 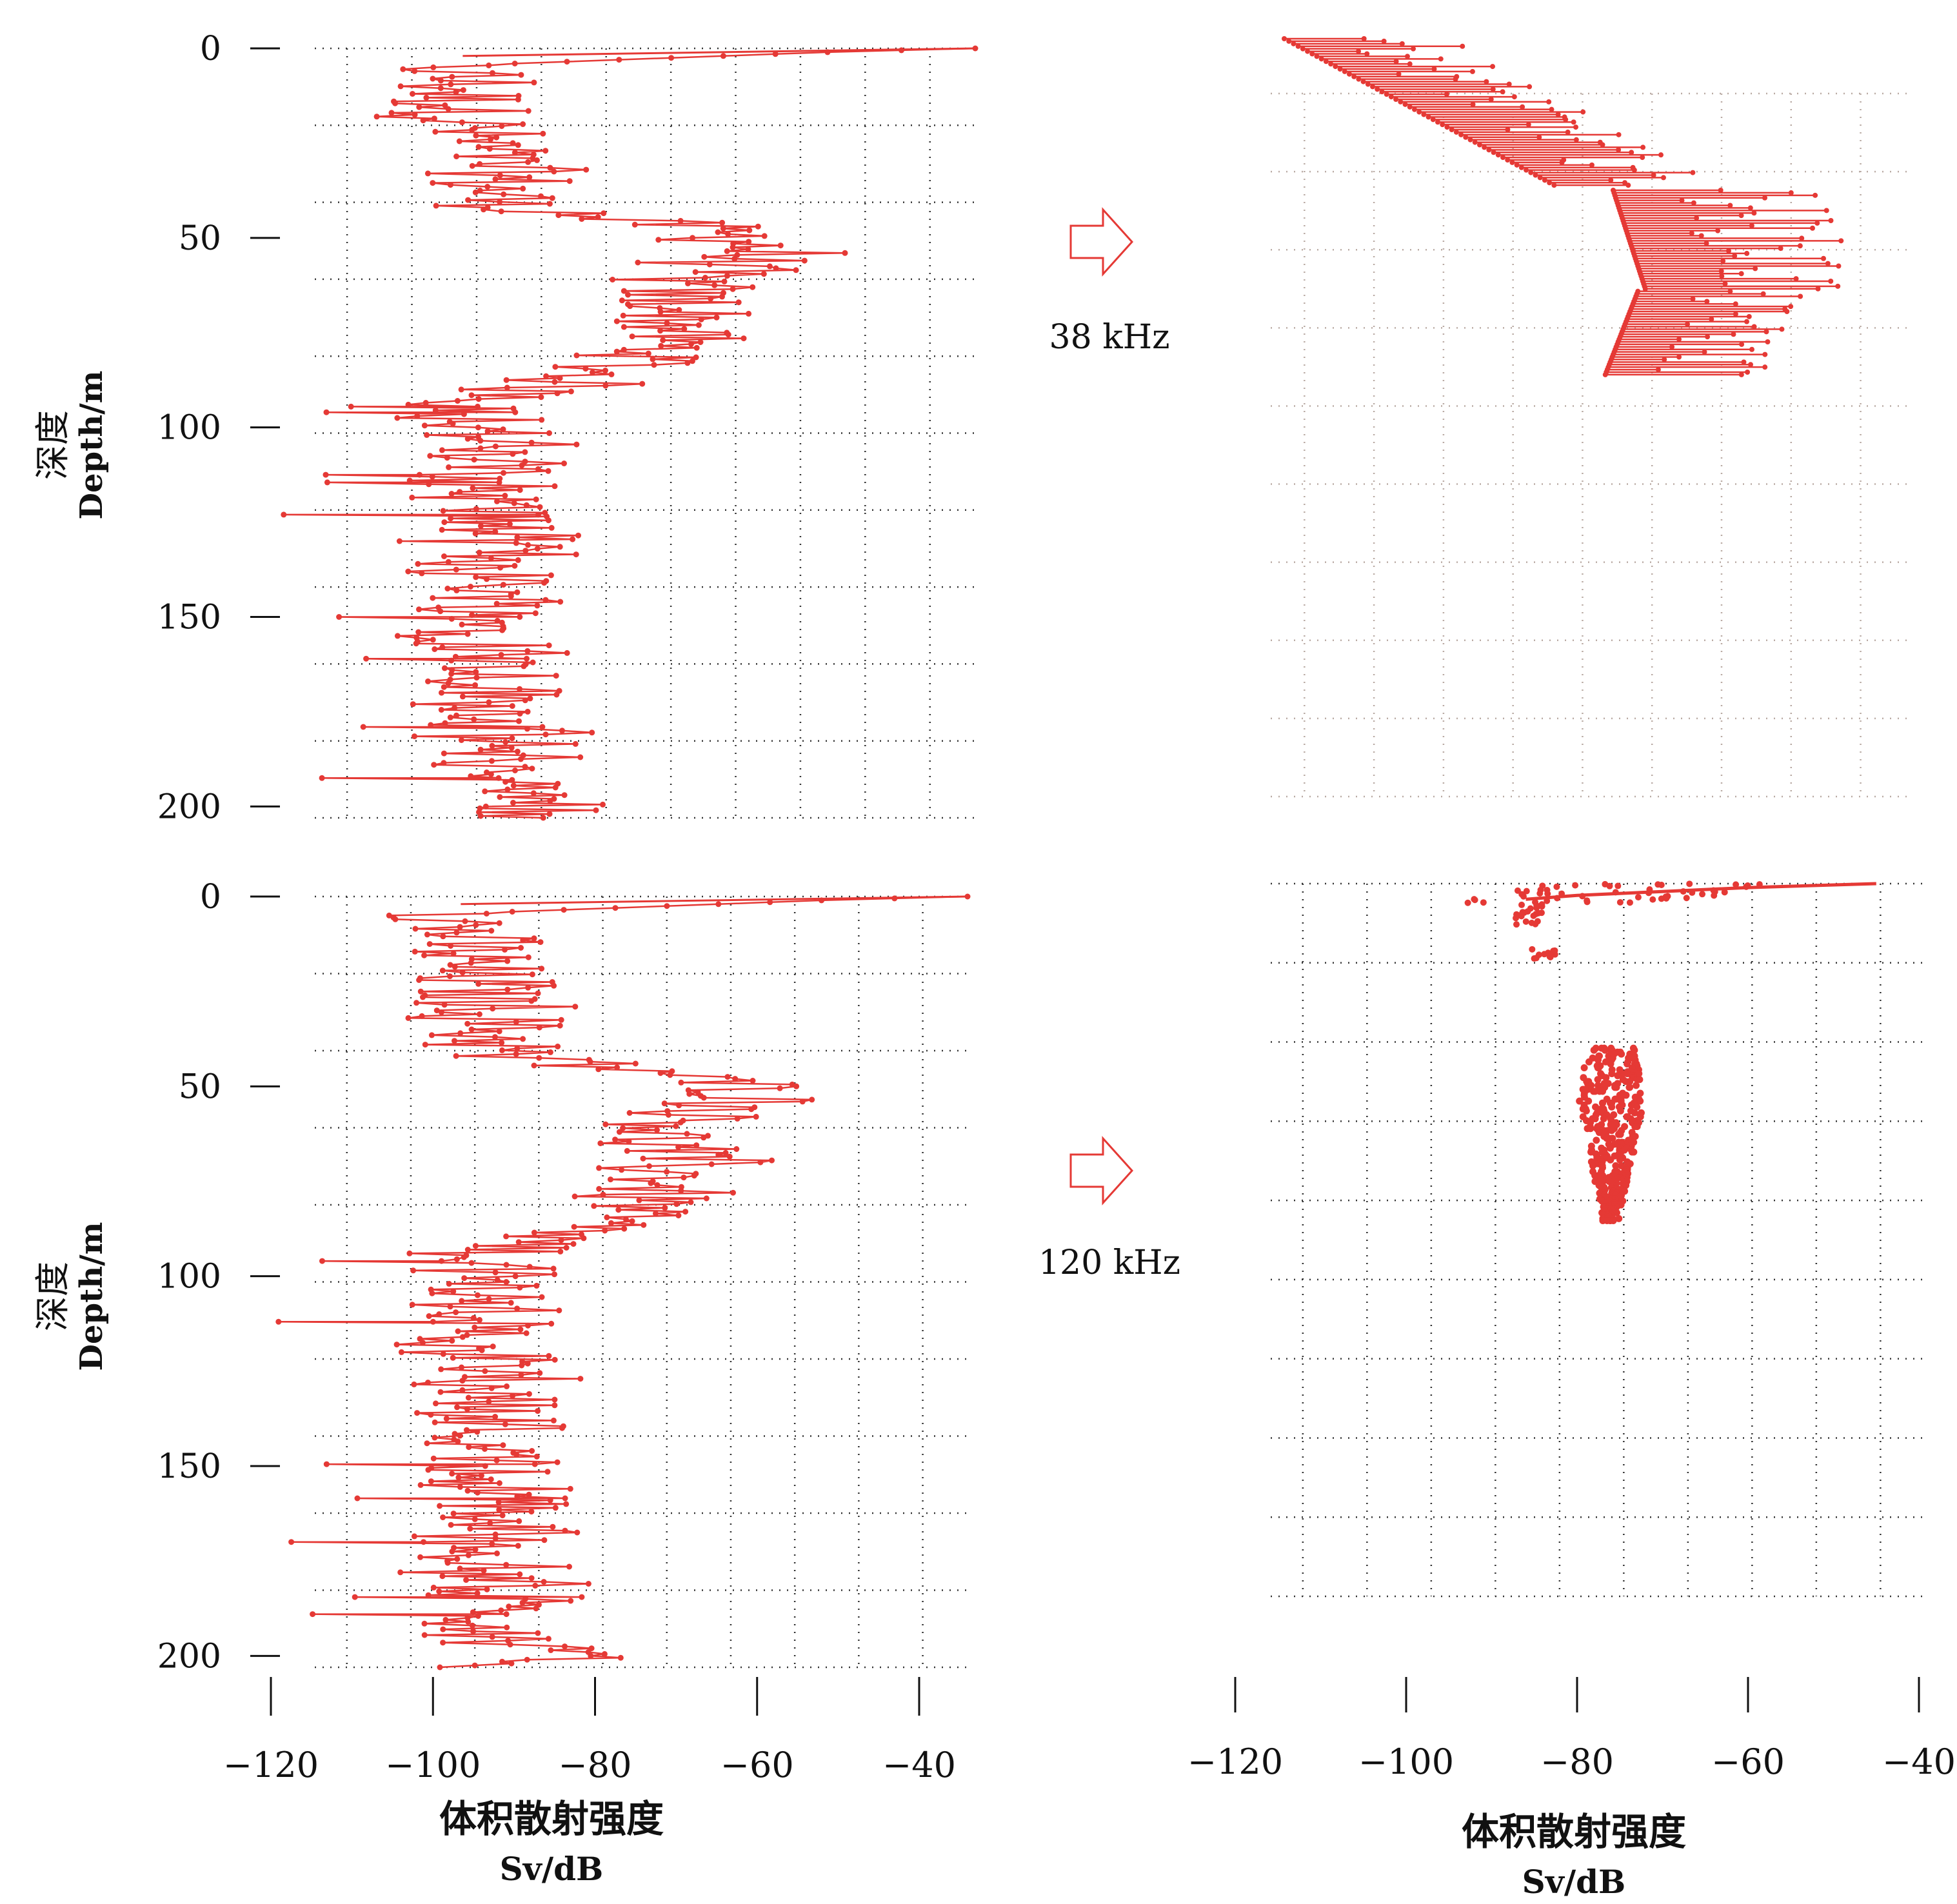 I want to click on y-tick-label: 150, so click(x=189, y=618).